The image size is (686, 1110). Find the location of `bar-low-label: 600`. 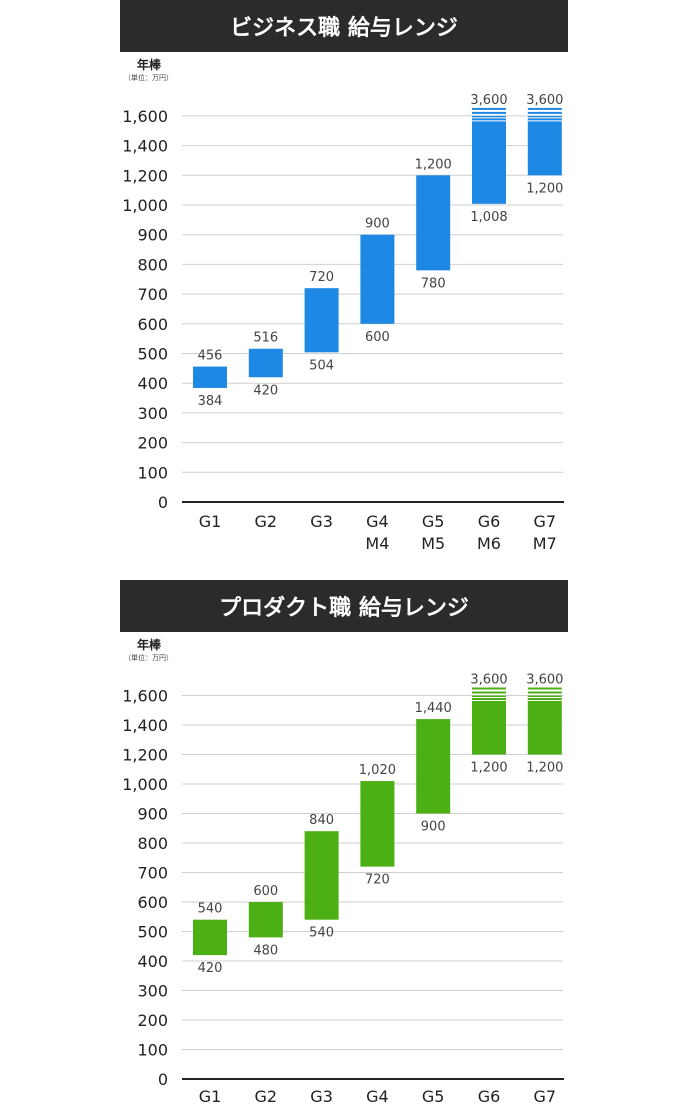

bar-low-label: 600 is located at coordinates (377, 337).